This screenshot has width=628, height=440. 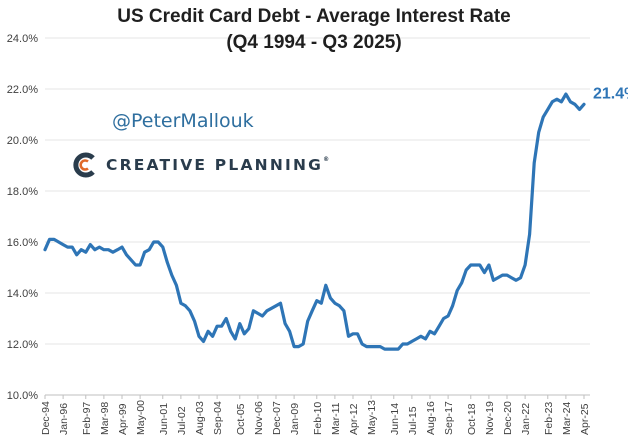 I want to click on y-tick-label: 18.0%, so click(x=22, y=192).